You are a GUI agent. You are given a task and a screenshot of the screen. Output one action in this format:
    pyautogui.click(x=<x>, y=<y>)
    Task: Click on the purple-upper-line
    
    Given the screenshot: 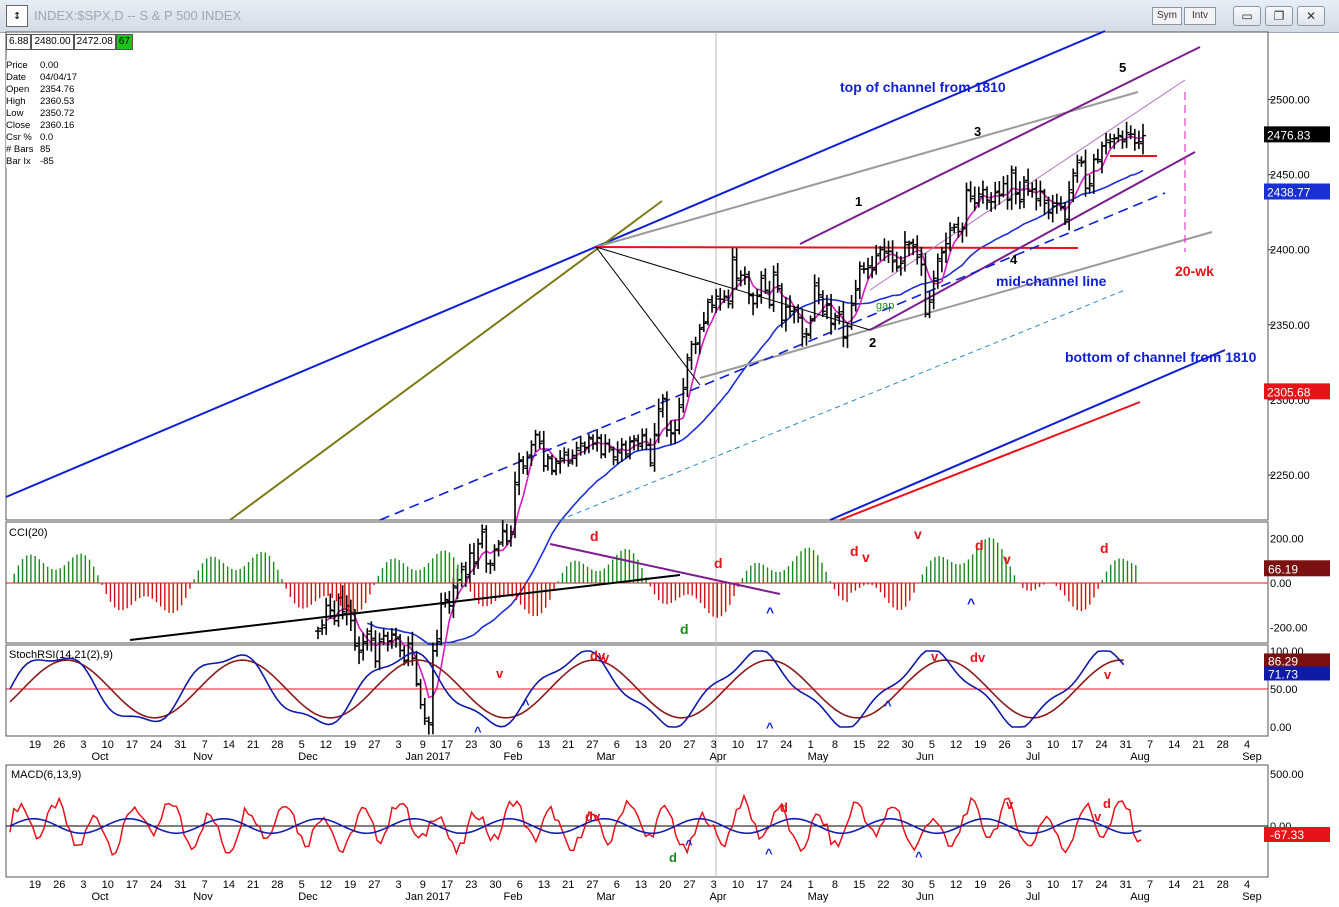 What is the action you would take?
    pyautogui.click(x=1000, y=145)
    